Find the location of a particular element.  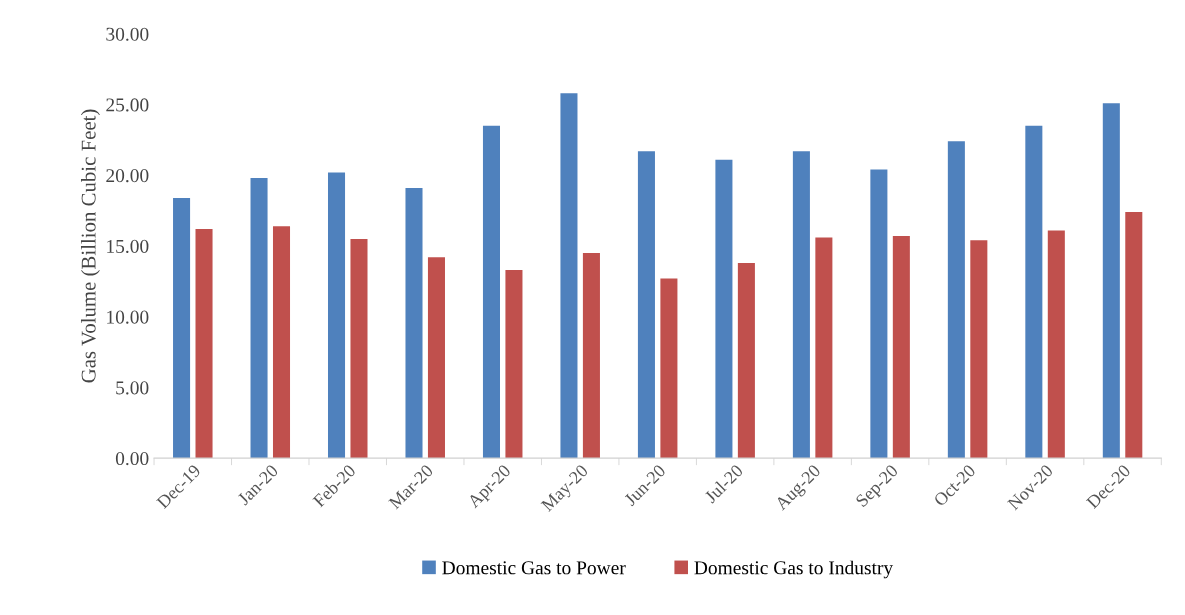

y-axis-title: Gas Volume (Billion Cubic Feet) is located at coordinates (90, 246).